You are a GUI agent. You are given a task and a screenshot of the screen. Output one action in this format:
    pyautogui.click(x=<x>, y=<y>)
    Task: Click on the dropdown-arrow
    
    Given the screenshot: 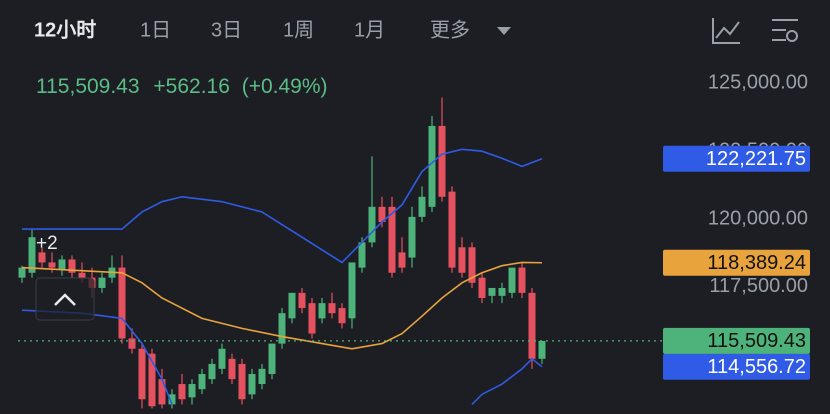 What is the action you would take?
    pyautogui.click(x=504, y=31)
    